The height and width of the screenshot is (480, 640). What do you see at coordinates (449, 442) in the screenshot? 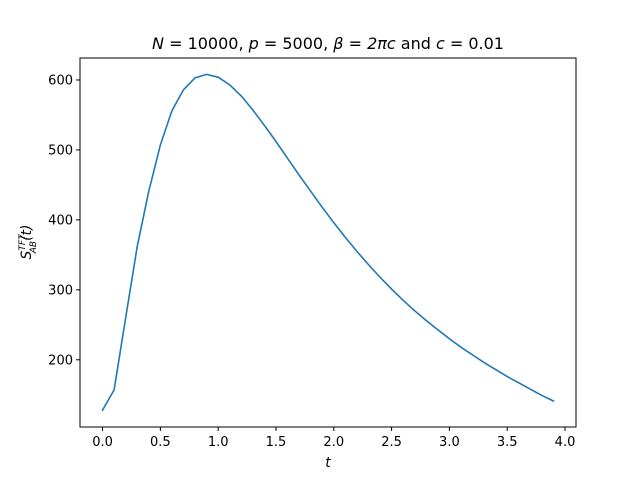
I see `x-tick-label: 3.0` at bounding box center [449, 442].